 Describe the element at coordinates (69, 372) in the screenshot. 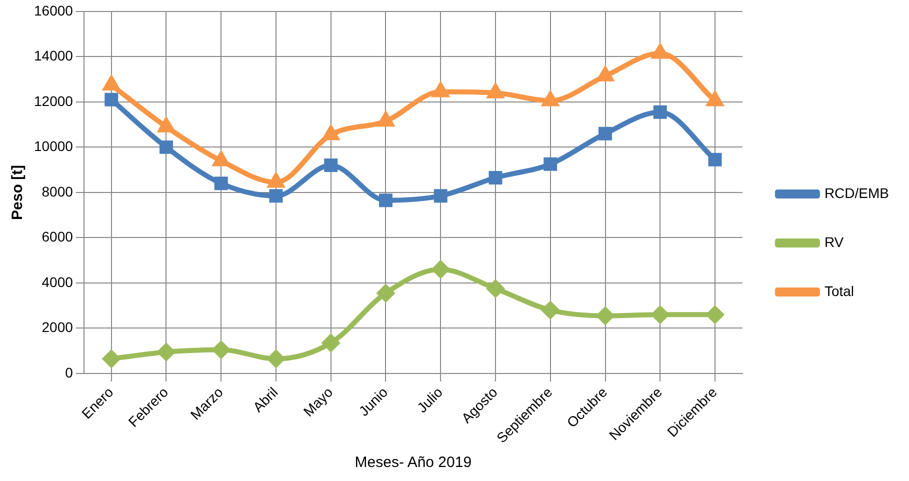

I see `y-tick-label: 0` at that location.